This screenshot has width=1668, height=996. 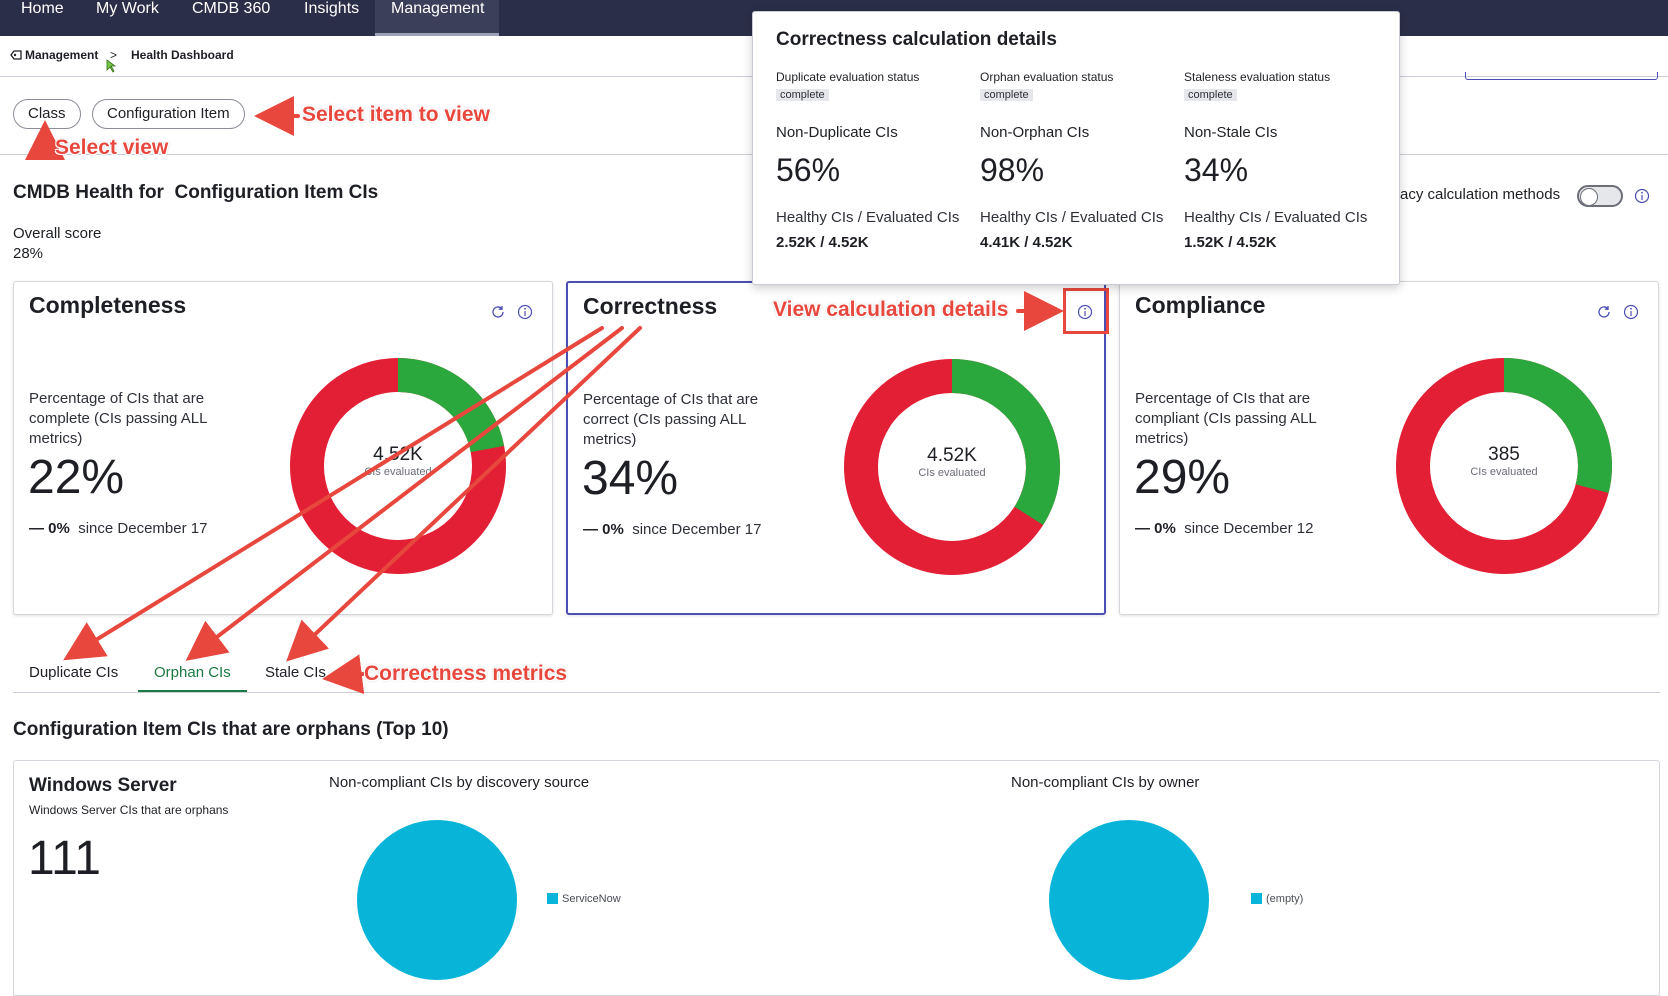 I want to click on management-icon, so click(x=16, y=55).